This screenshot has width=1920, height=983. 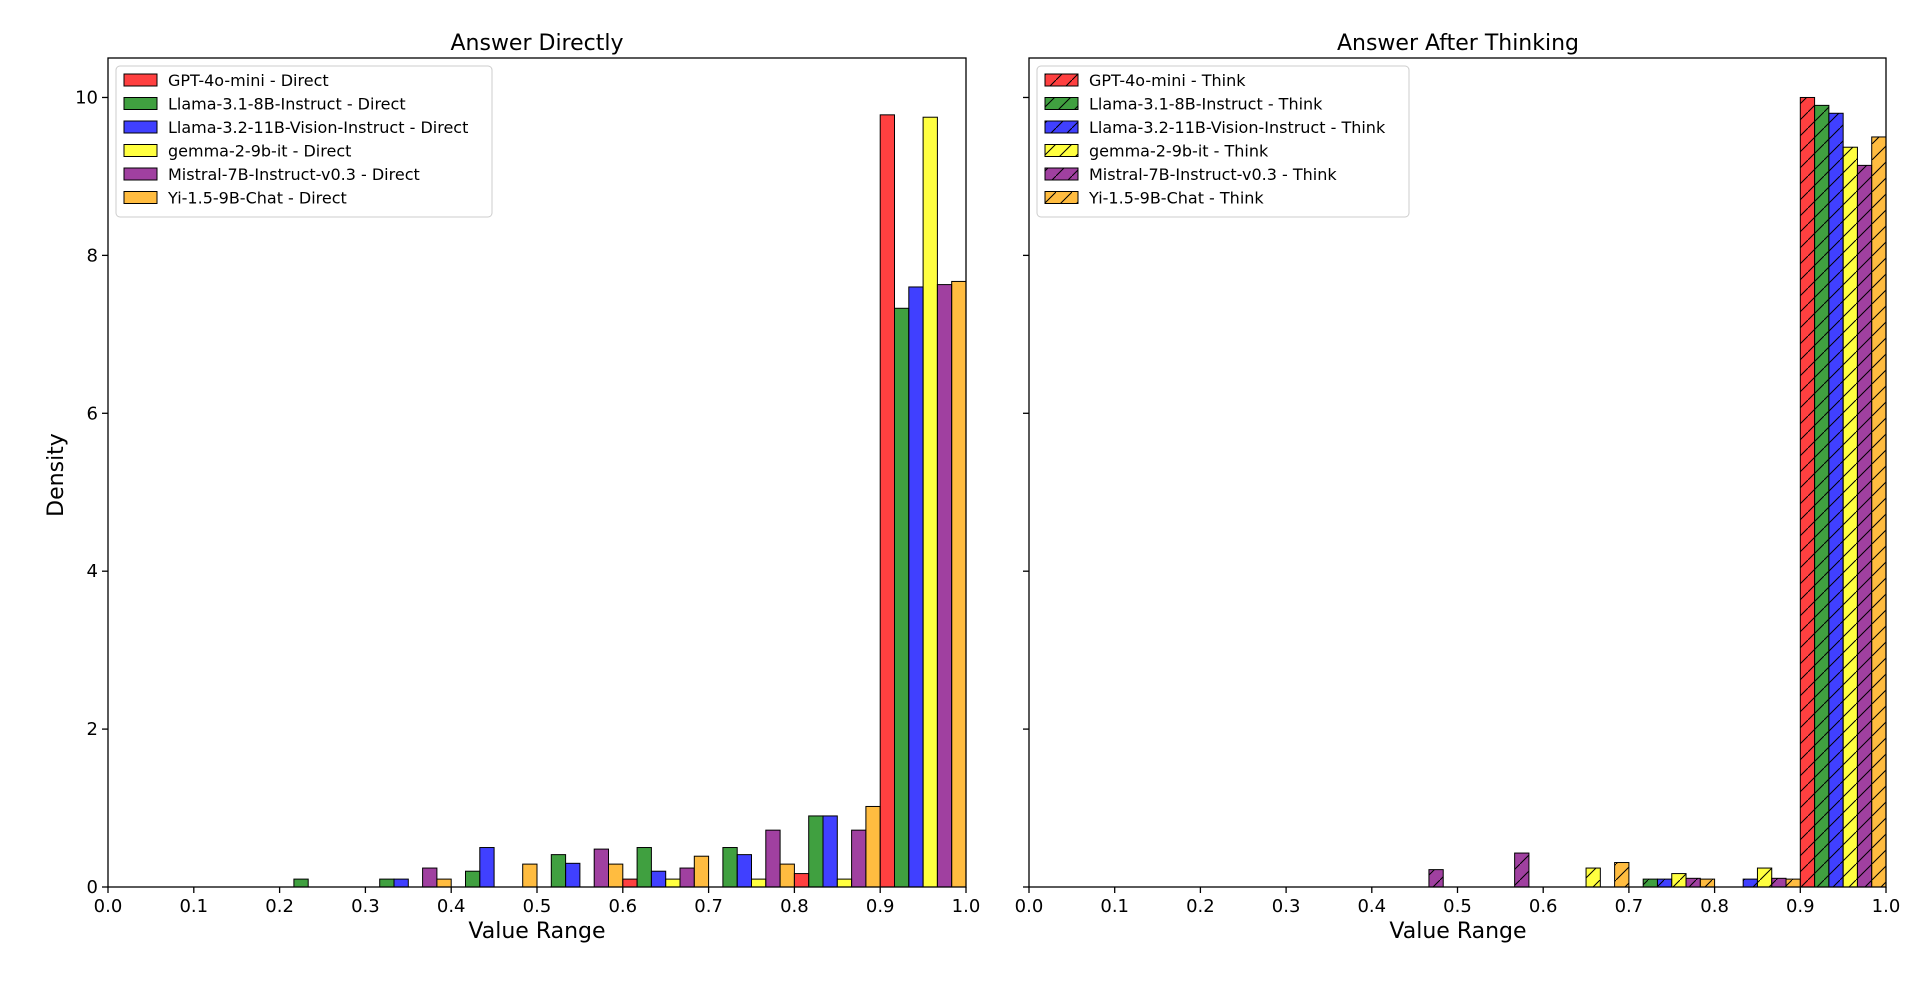 What do you see at coordinates (92, 729) in the screenshot?
I see `y-tick-label: 2` at bounding box center [92, 729].